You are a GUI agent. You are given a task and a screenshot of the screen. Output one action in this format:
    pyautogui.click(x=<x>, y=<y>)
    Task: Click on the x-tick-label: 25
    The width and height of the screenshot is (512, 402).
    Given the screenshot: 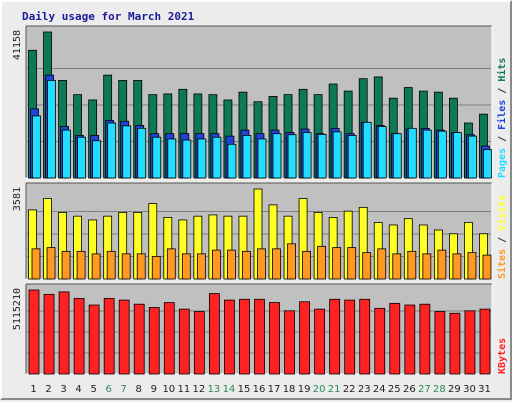 What is the action you would take?
    pyautogui.click(x=394, y=389)
    